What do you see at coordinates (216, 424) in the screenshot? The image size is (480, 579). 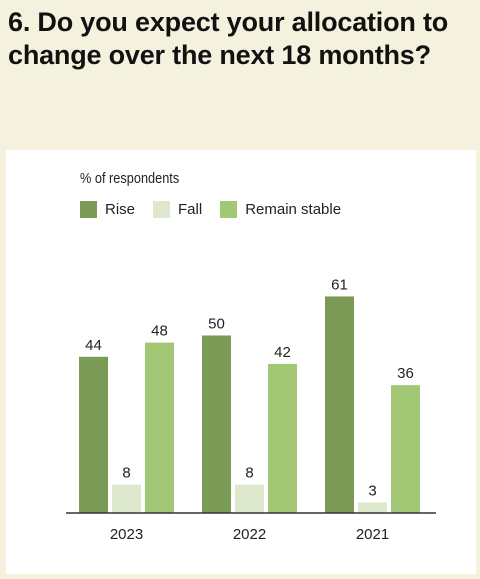 I see `bar-rise-2022` at bounding box center [216, 424].